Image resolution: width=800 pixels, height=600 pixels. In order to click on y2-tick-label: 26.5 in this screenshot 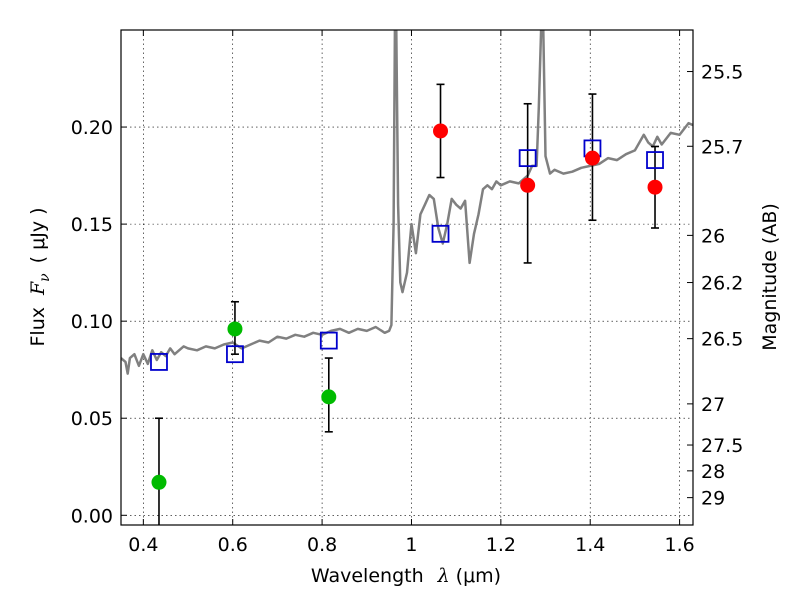, I will do `click(722, 340)`.